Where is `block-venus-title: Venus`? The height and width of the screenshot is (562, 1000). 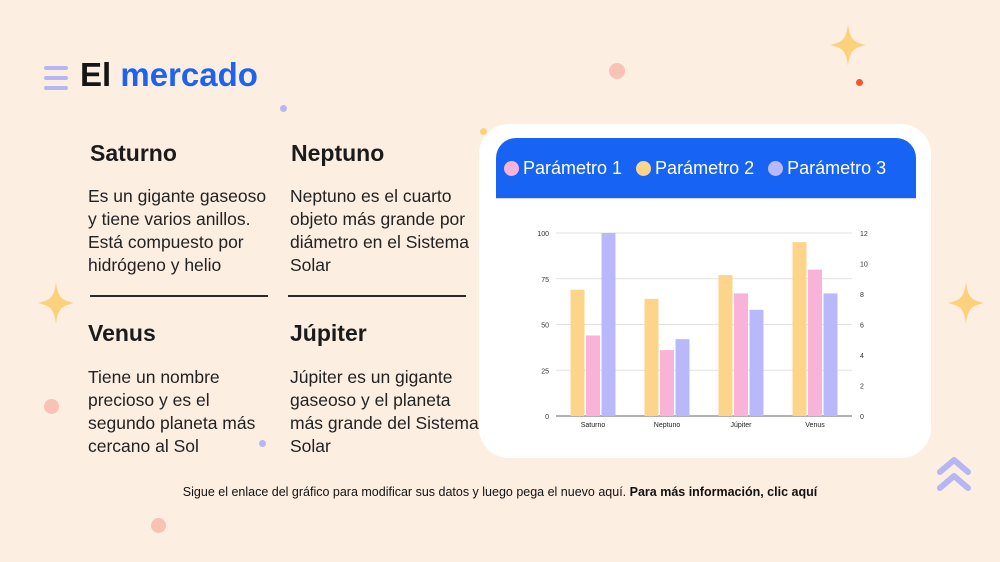
block-venus-title: Venus is located at coordinates (122, 333).